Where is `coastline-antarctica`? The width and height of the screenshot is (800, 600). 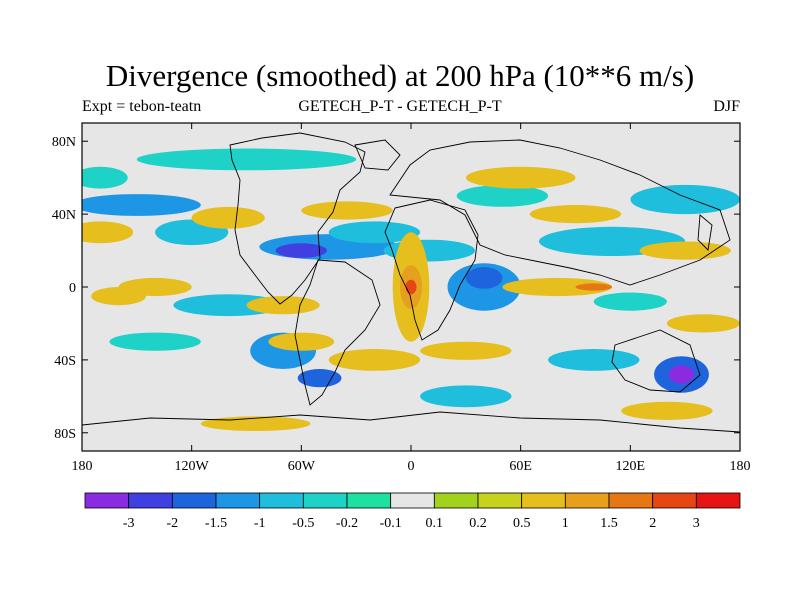 coastline-antarctica is located at coordinates (411, 422).